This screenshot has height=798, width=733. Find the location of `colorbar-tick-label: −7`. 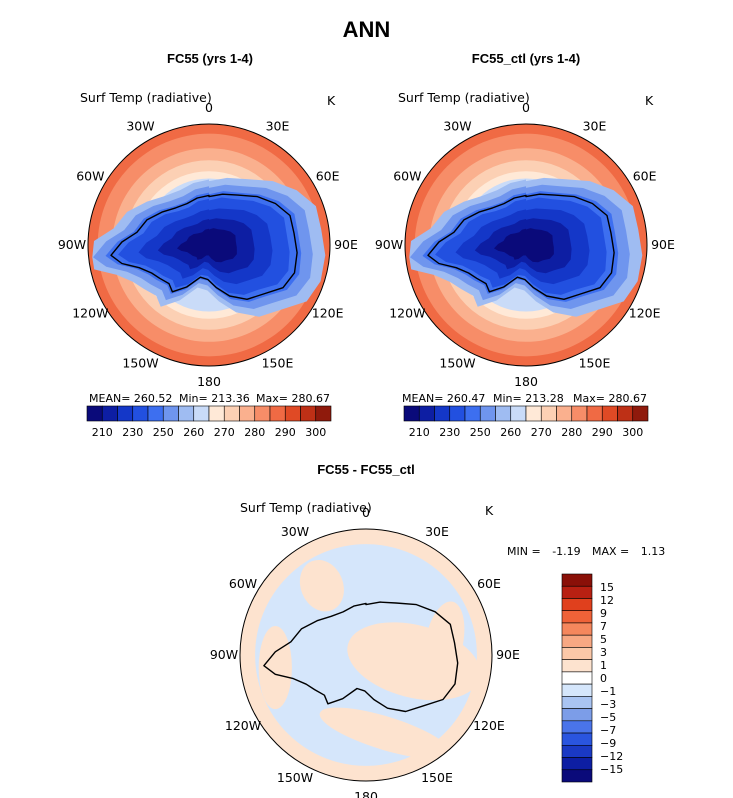

colorbar-tick-label: −7 is located at coordinates (608, 730).